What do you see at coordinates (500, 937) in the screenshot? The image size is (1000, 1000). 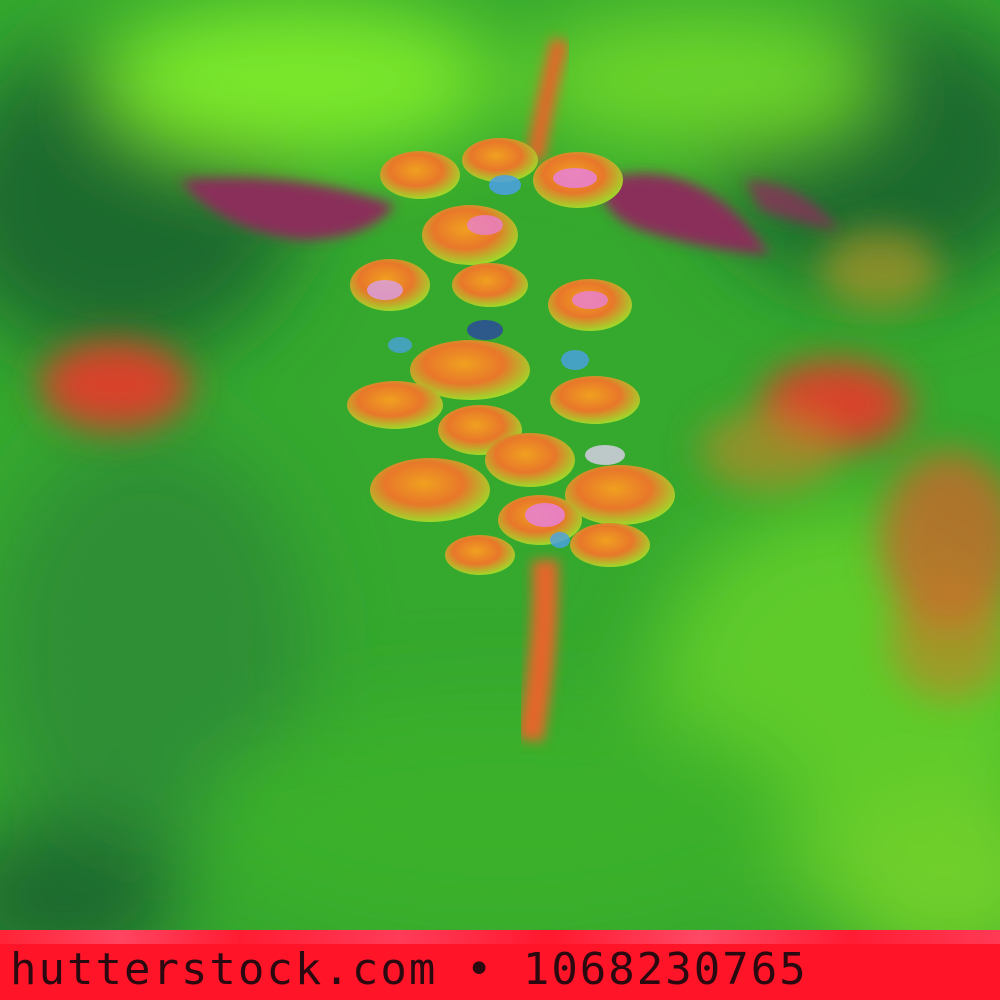 I see `watermark-stripe` at bounding box center [500, 937].